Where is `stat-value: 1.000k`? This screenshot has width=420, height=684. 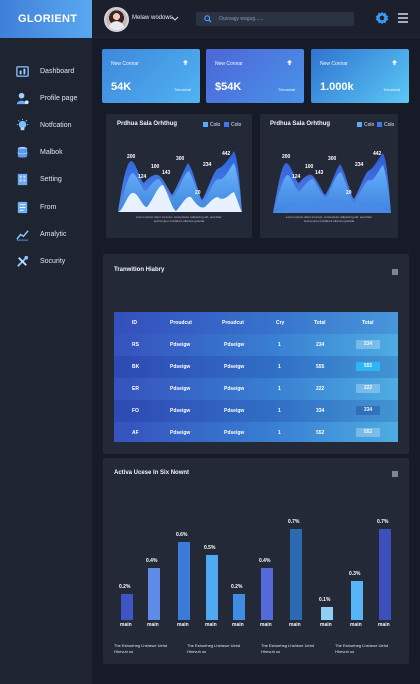
stat-value: 1.000k is located at coordinates (337, 87).